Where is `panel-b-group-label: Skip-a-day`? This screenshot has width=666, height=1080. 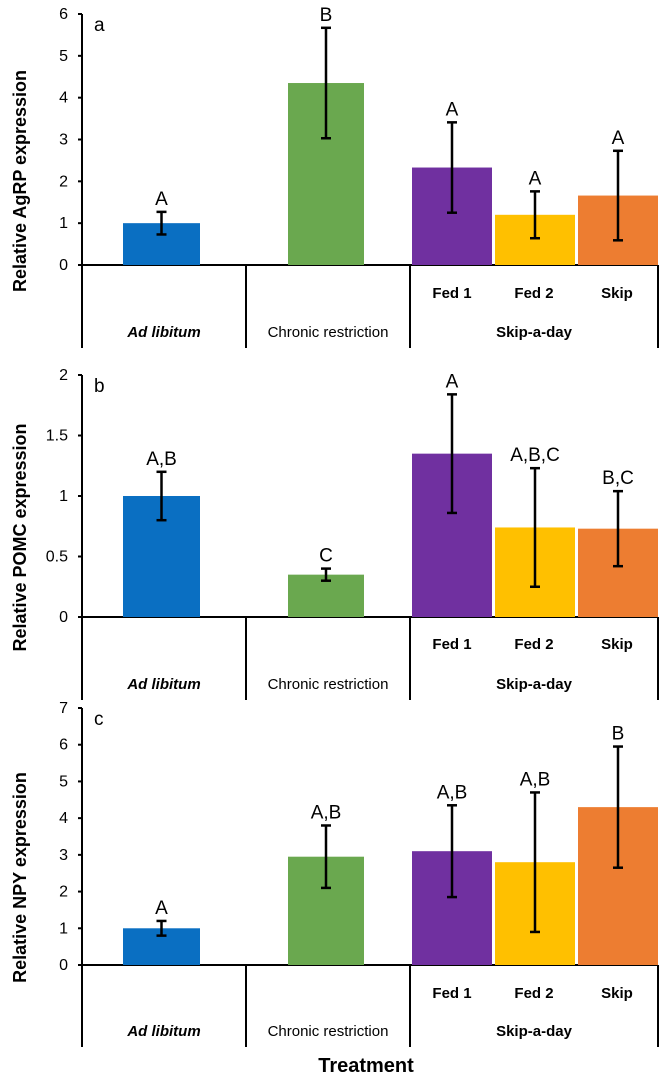
panel-b-group-label: Skip-a-day is located at coordinates (534, 684).